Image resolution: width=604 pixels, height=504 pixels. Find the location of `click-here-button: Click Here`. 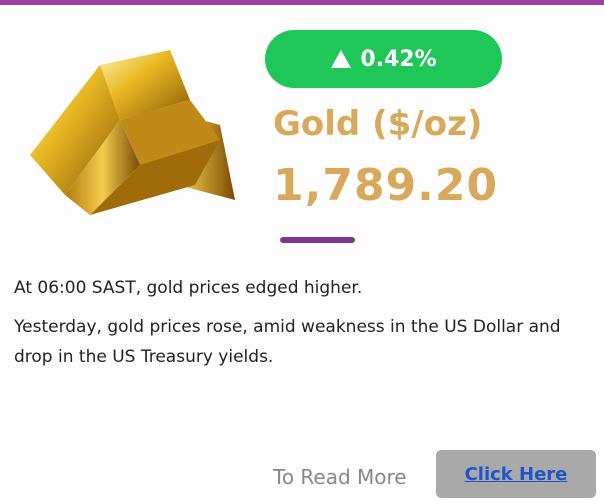

click-here-button: Click Here is located at coordinates (516, 474).